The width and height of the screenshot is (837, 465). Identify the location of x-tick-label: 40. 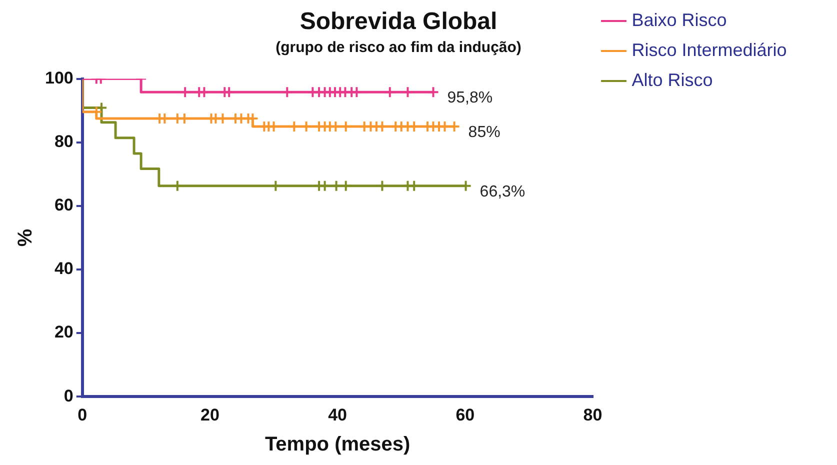
(338, 414).